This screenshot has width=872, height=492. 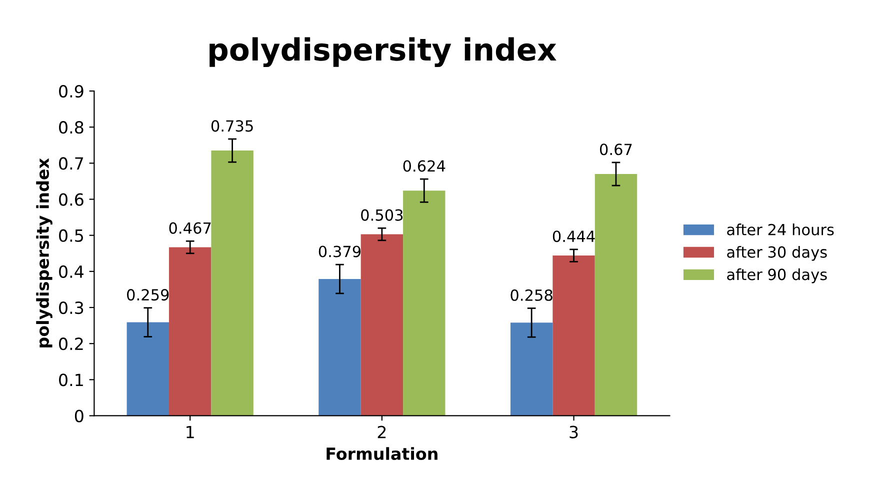 What do you see at coordinates (190, 432) in the screenshot?
I see `x-tick-label: 1` at bounding box center [190, 432].